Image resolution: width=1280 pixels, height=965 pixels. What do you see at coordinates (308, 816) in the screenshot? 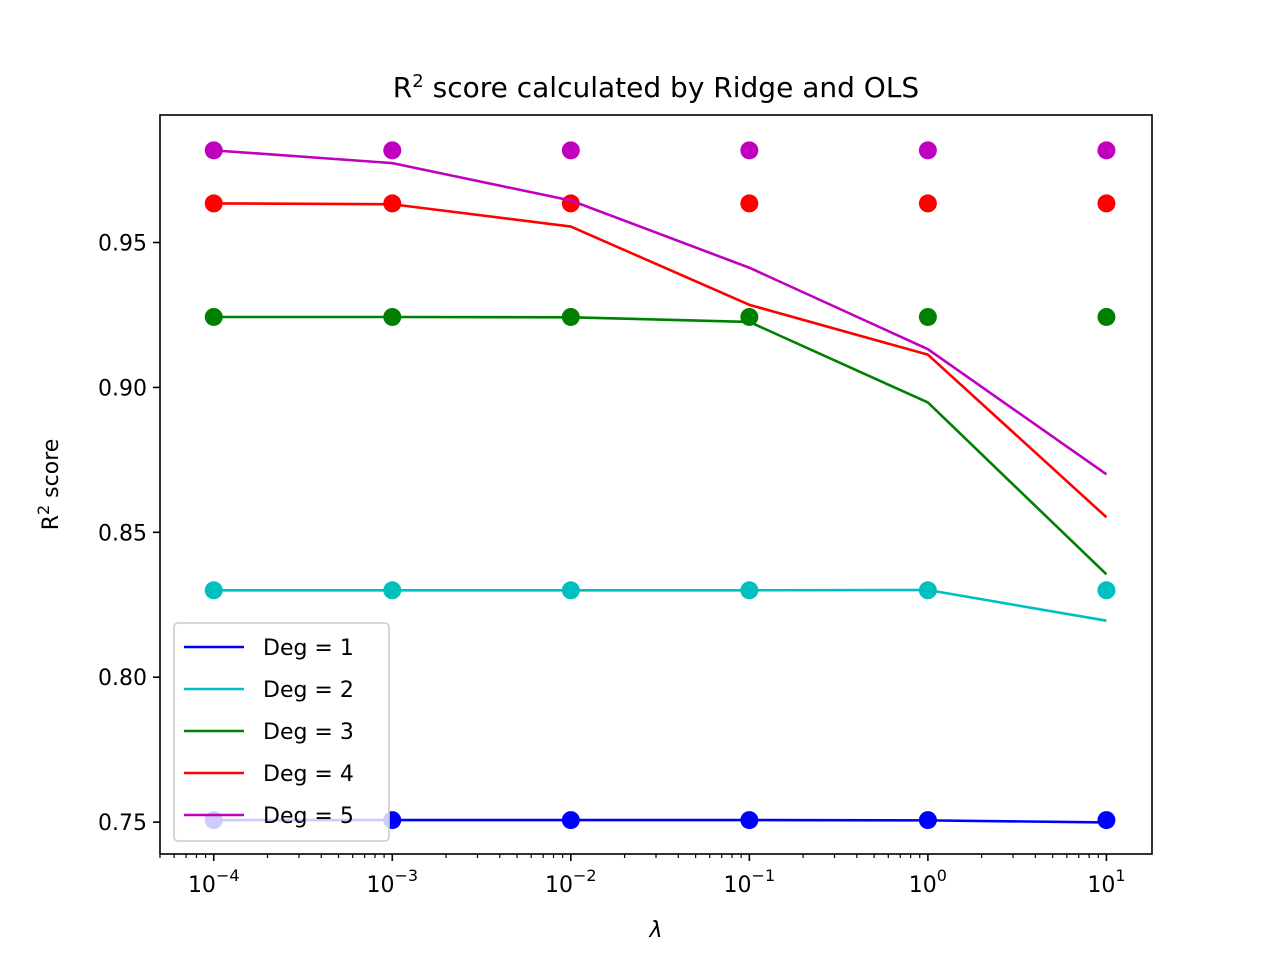
I see `legend-label: Deg = 5` at bounding box center [308, 816].